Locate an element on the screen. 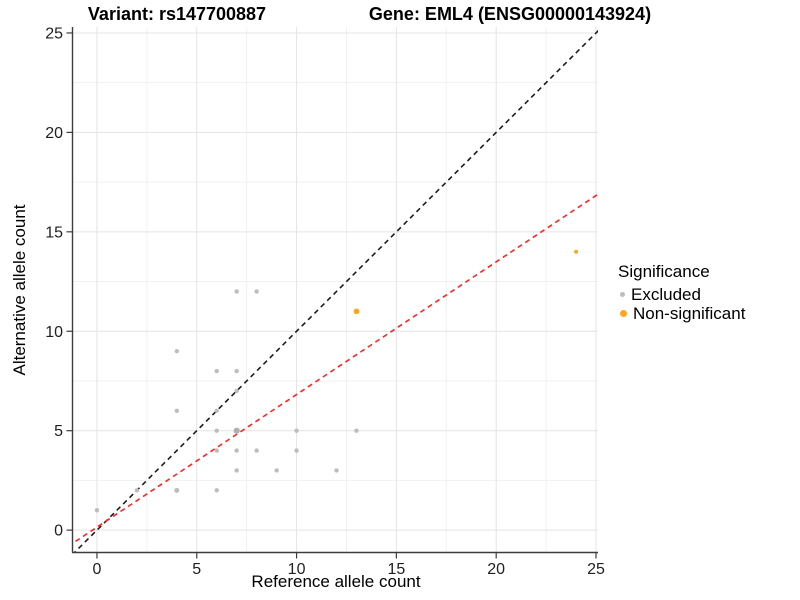 Image resolution: width=800 pixels, height=600 pixels. plot-title-variant: Variant: rs147700887 is located at coordinates (177, 14).